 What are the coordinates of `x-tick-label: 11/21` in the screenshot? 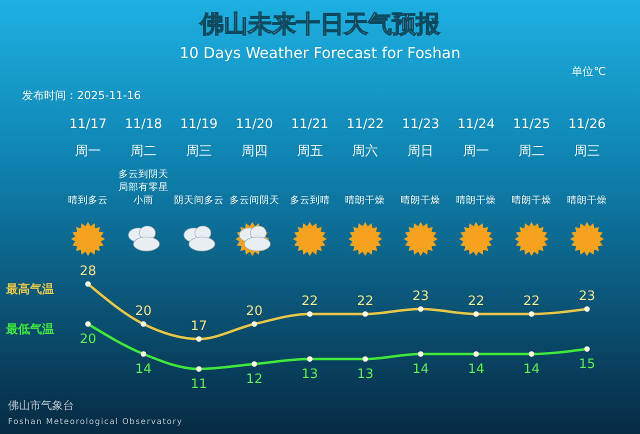 It's located at (310, 124).